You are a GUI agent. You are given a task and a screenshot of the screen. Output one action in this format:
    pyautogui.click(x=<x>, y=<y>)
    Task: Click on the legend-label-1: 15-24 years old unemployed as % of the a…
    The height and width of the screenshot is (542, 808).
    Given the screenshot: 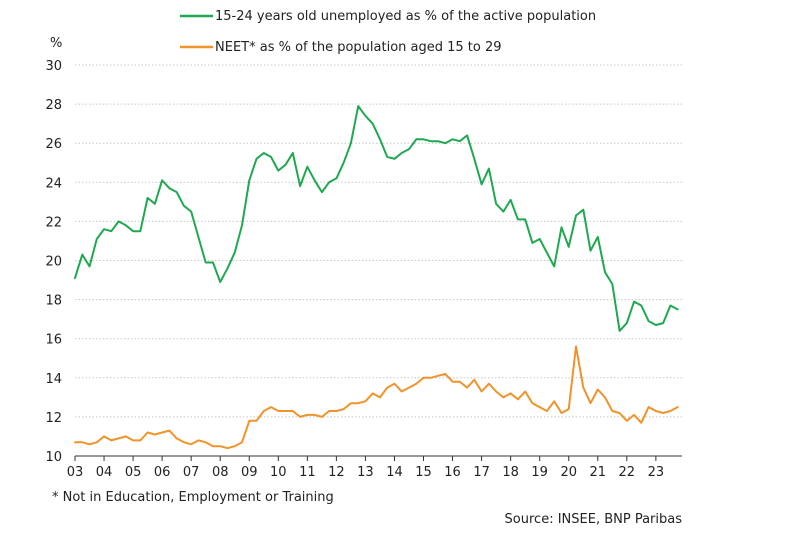 What is the action you would take?
    pyautogui.click(x=405, y=16)
    